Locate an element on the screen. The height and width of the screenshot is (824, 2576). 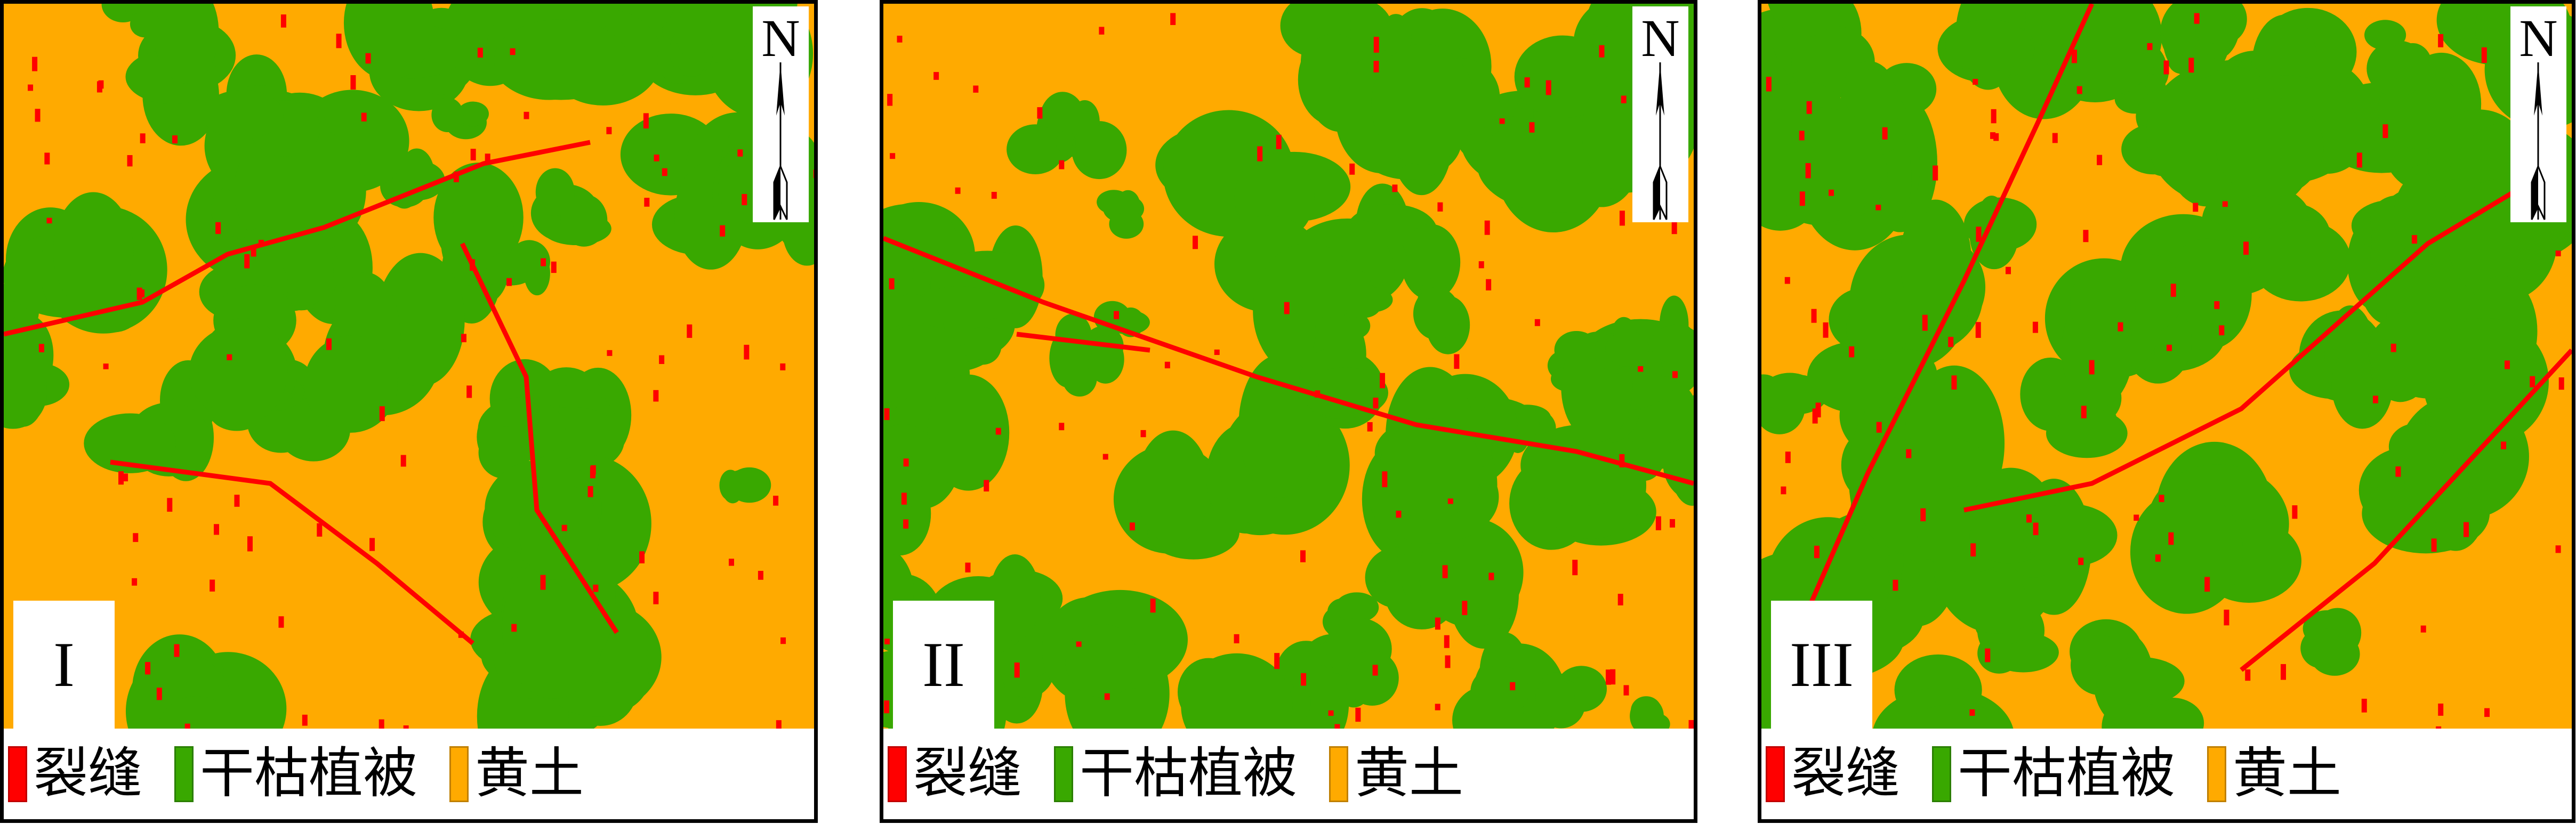
legend-swatch-loess is located at coordinates (459, 774).